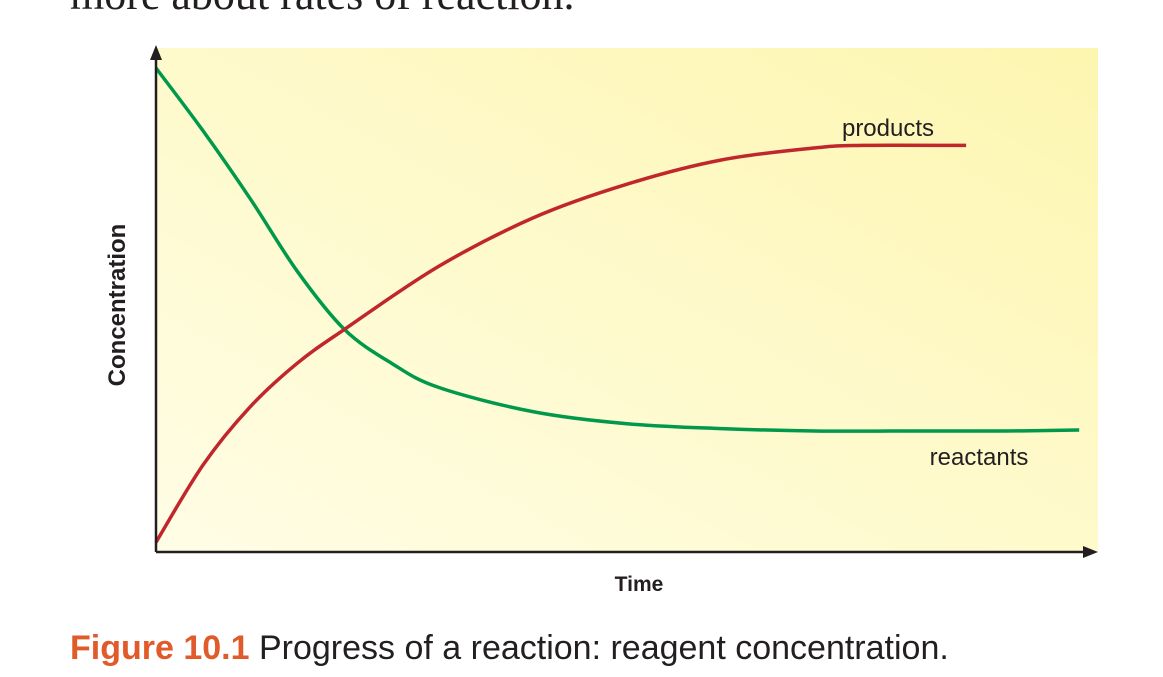  I want to click on y-axis-arrowhead, so click(156, 52).